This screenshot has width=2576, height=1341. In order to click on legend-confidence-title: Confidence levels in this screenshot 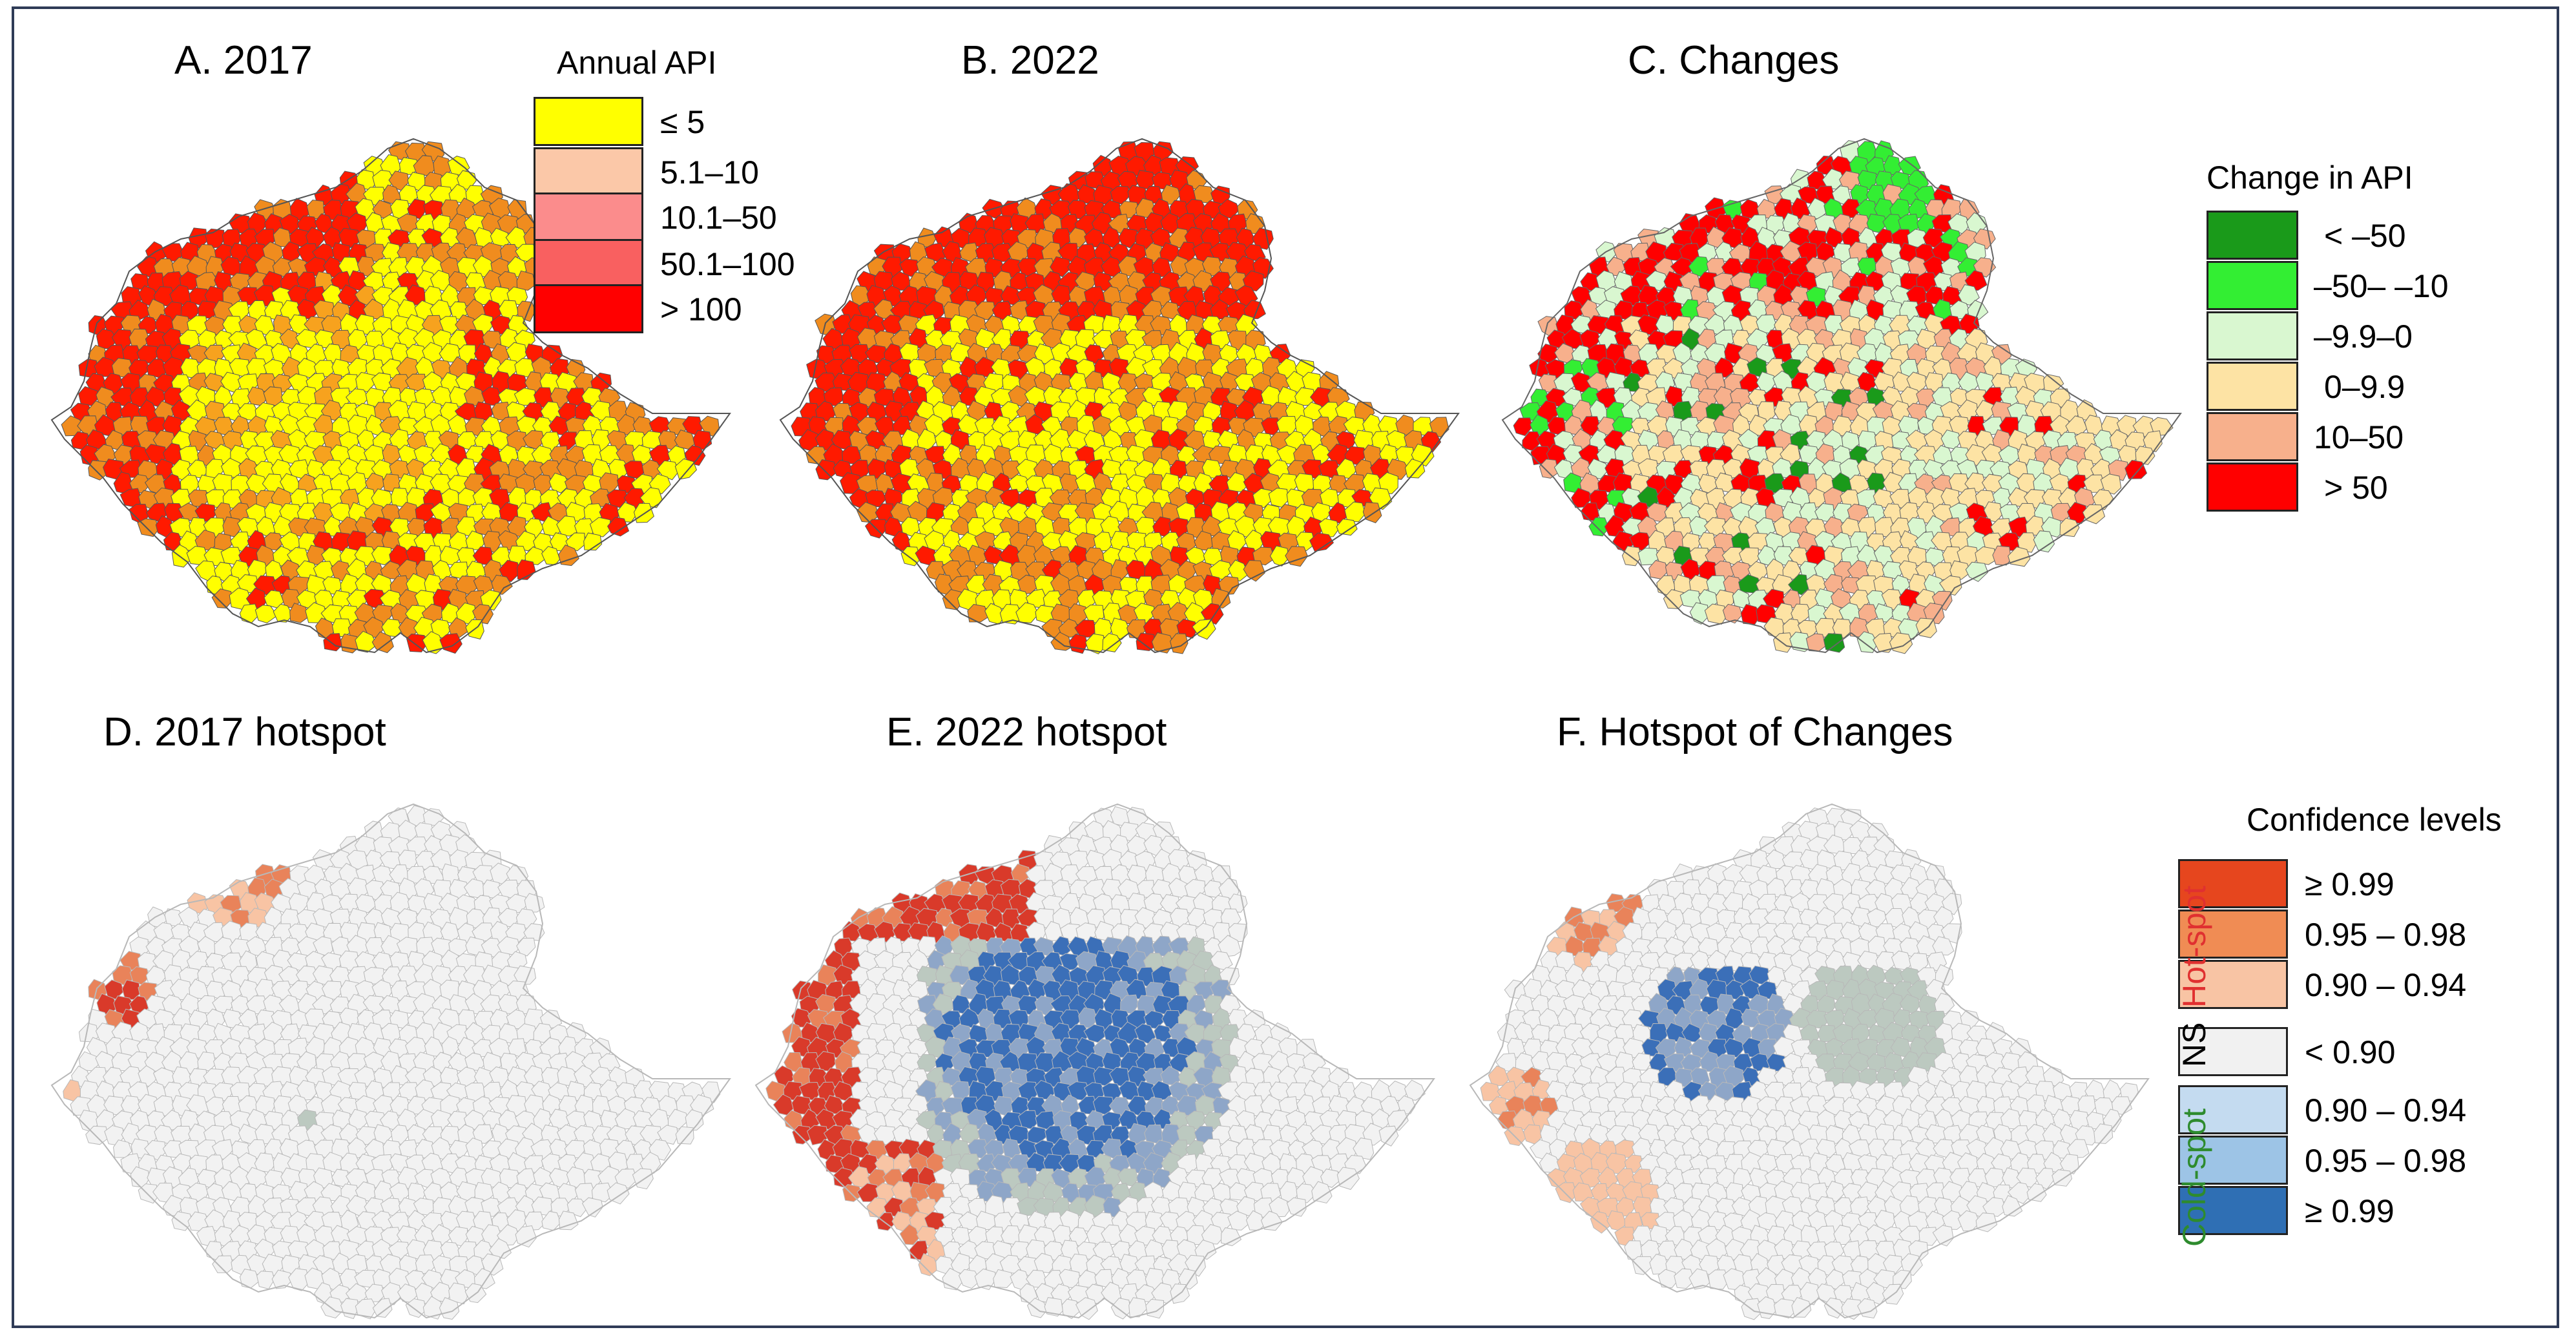, I will do `click(2374, 820)`.